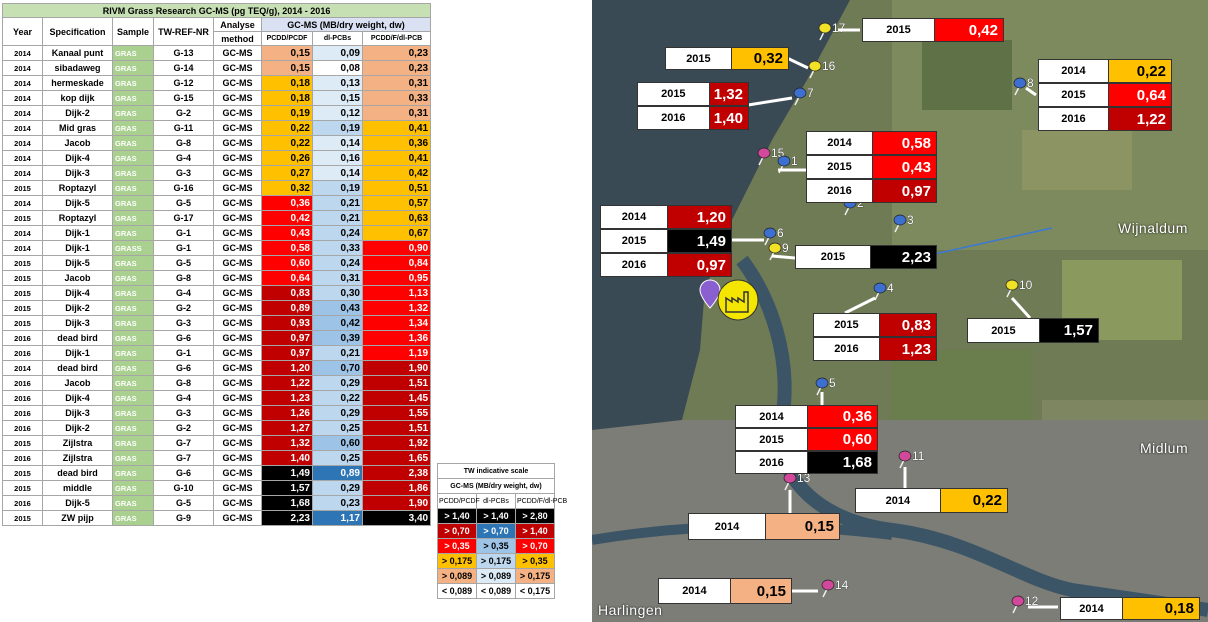 The width and height of the screenshot is (1208, 622). Describe the element at coordinates (699, 241) in the screenshot. I see `callout-value: 1,49` at that location.